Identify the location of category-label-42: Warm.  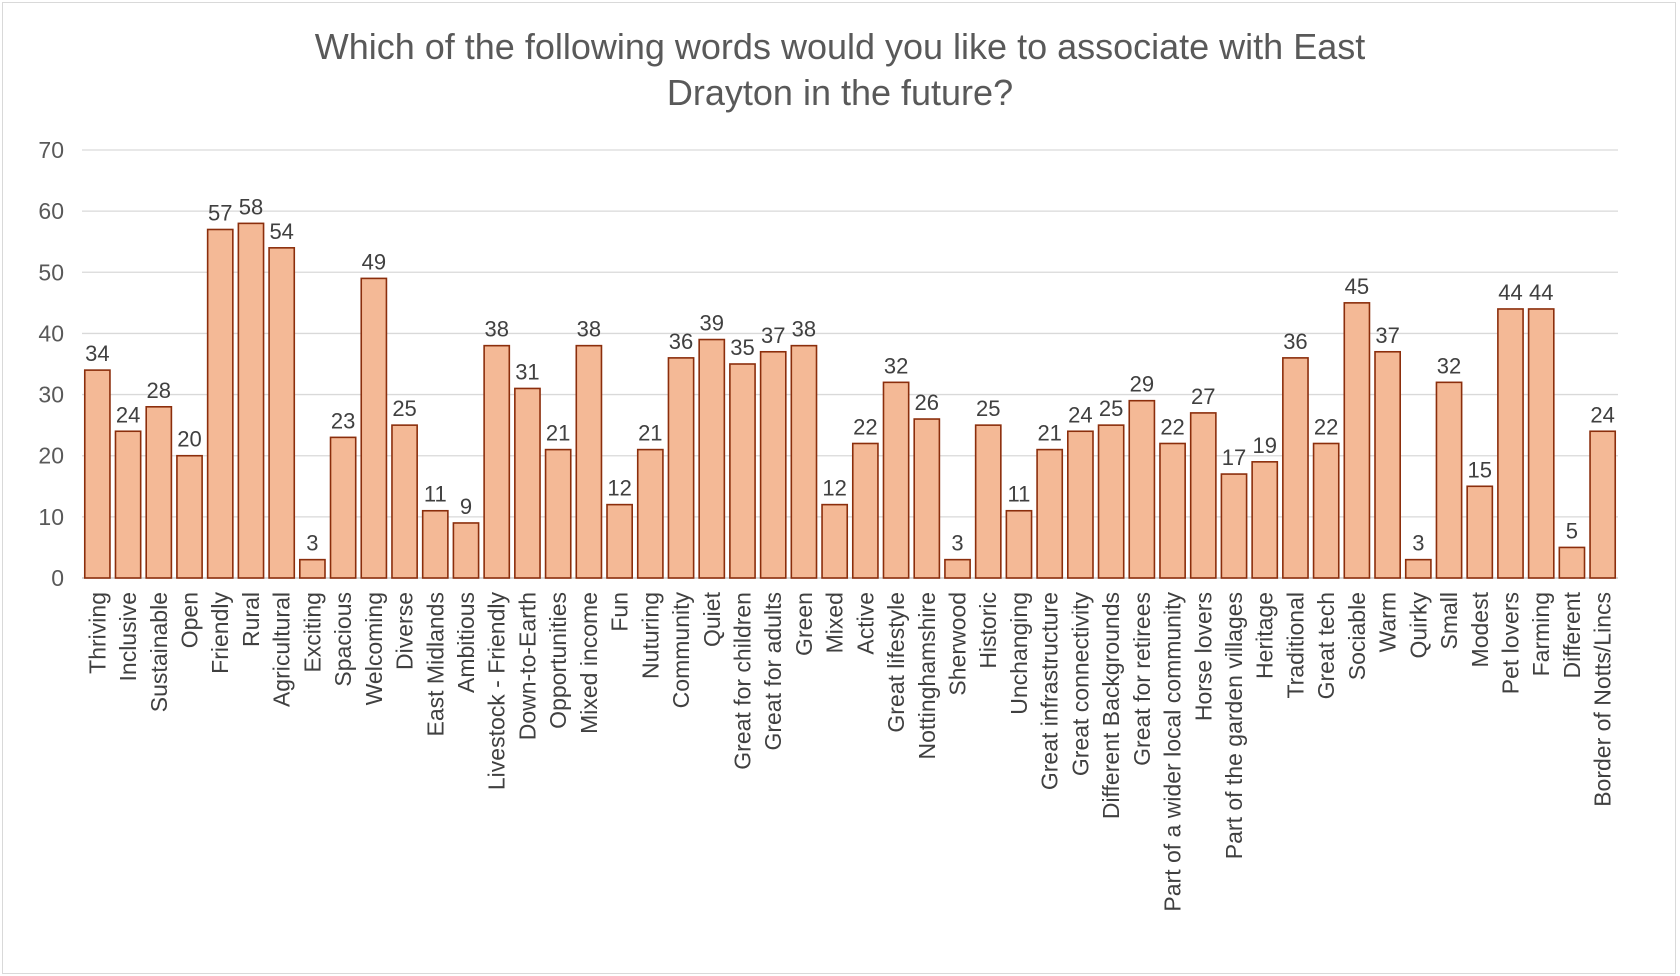
(1388, 622).